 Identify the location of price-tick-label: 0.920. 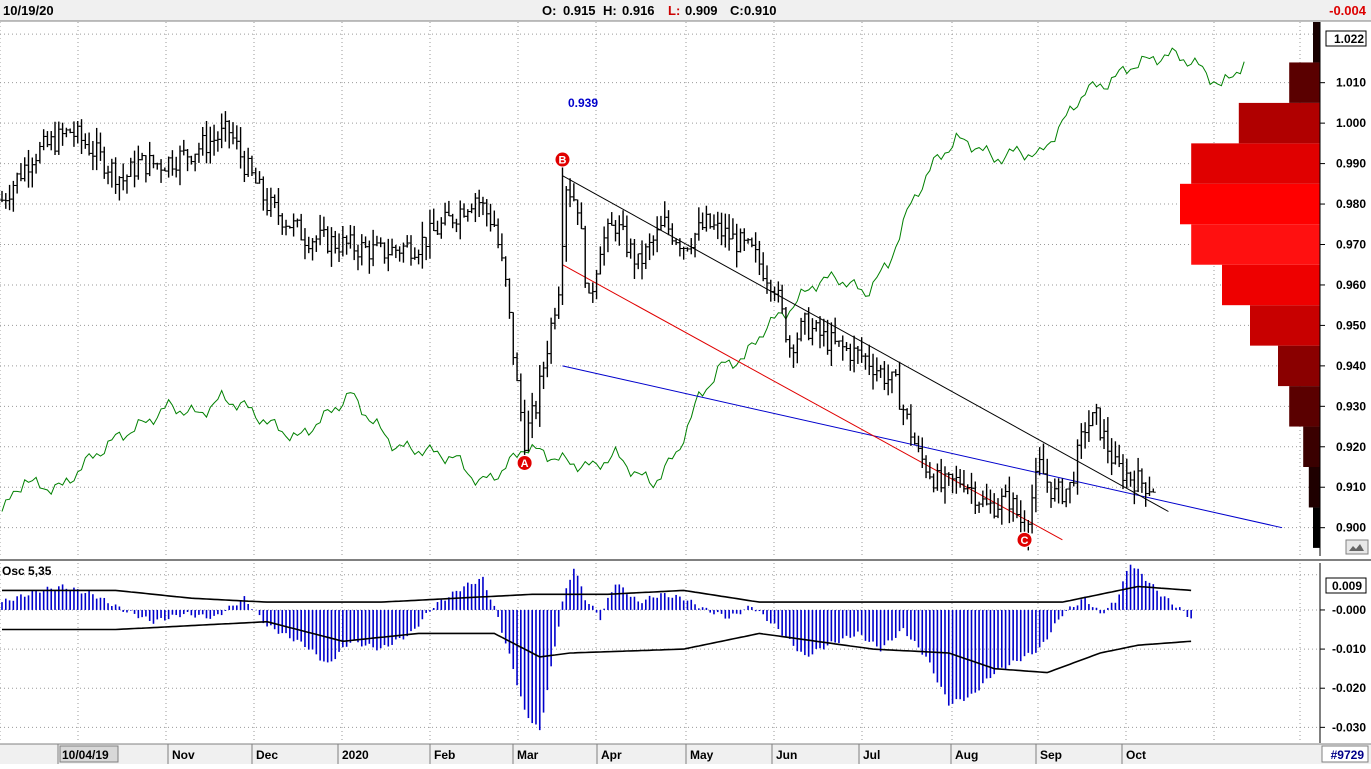
(1351, 447).